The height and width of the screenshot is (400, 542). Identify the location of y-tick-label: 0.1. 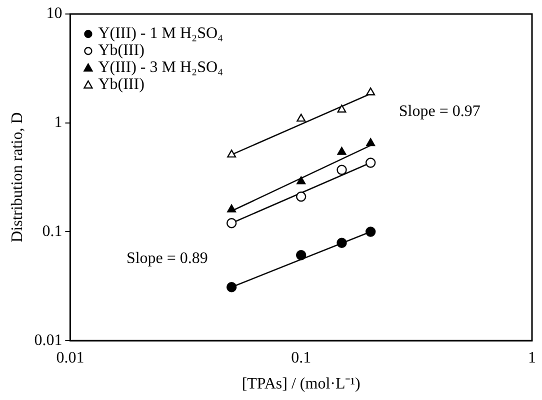
(52, 231).